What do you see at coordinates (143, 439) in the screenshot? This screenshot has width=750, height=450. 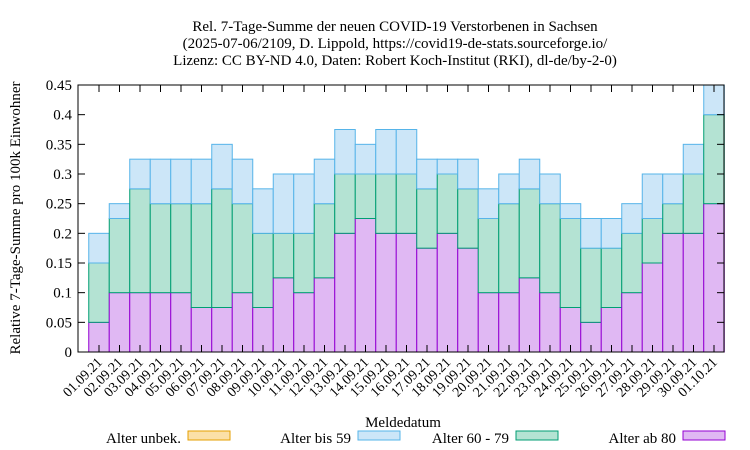 I see `legend-label-0: Alter unbek.` at bounding box center [143, 439].